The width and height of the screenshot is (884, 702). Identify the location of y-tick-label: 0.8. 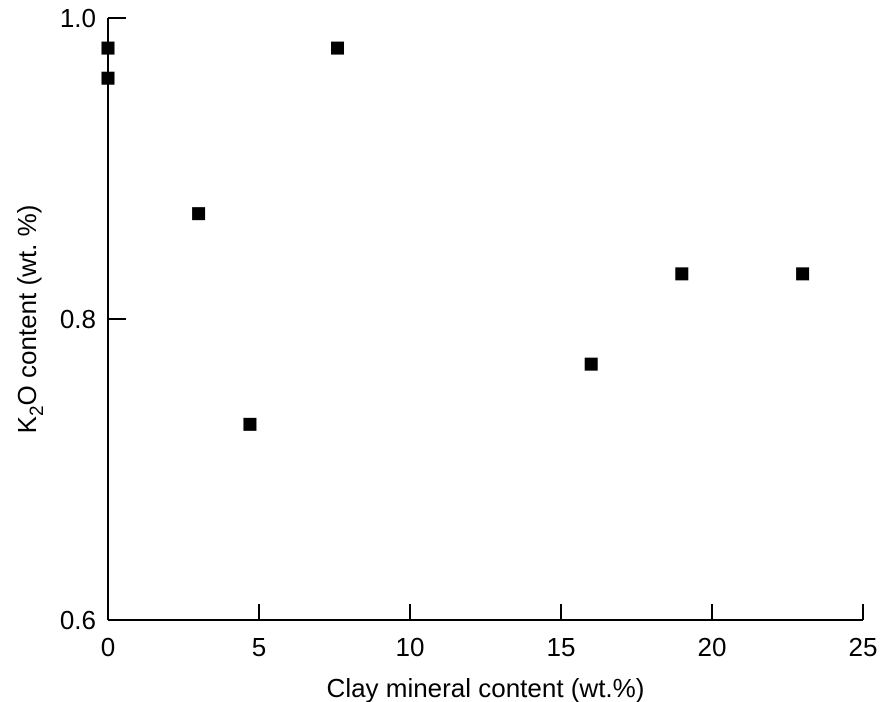
(78, 319).